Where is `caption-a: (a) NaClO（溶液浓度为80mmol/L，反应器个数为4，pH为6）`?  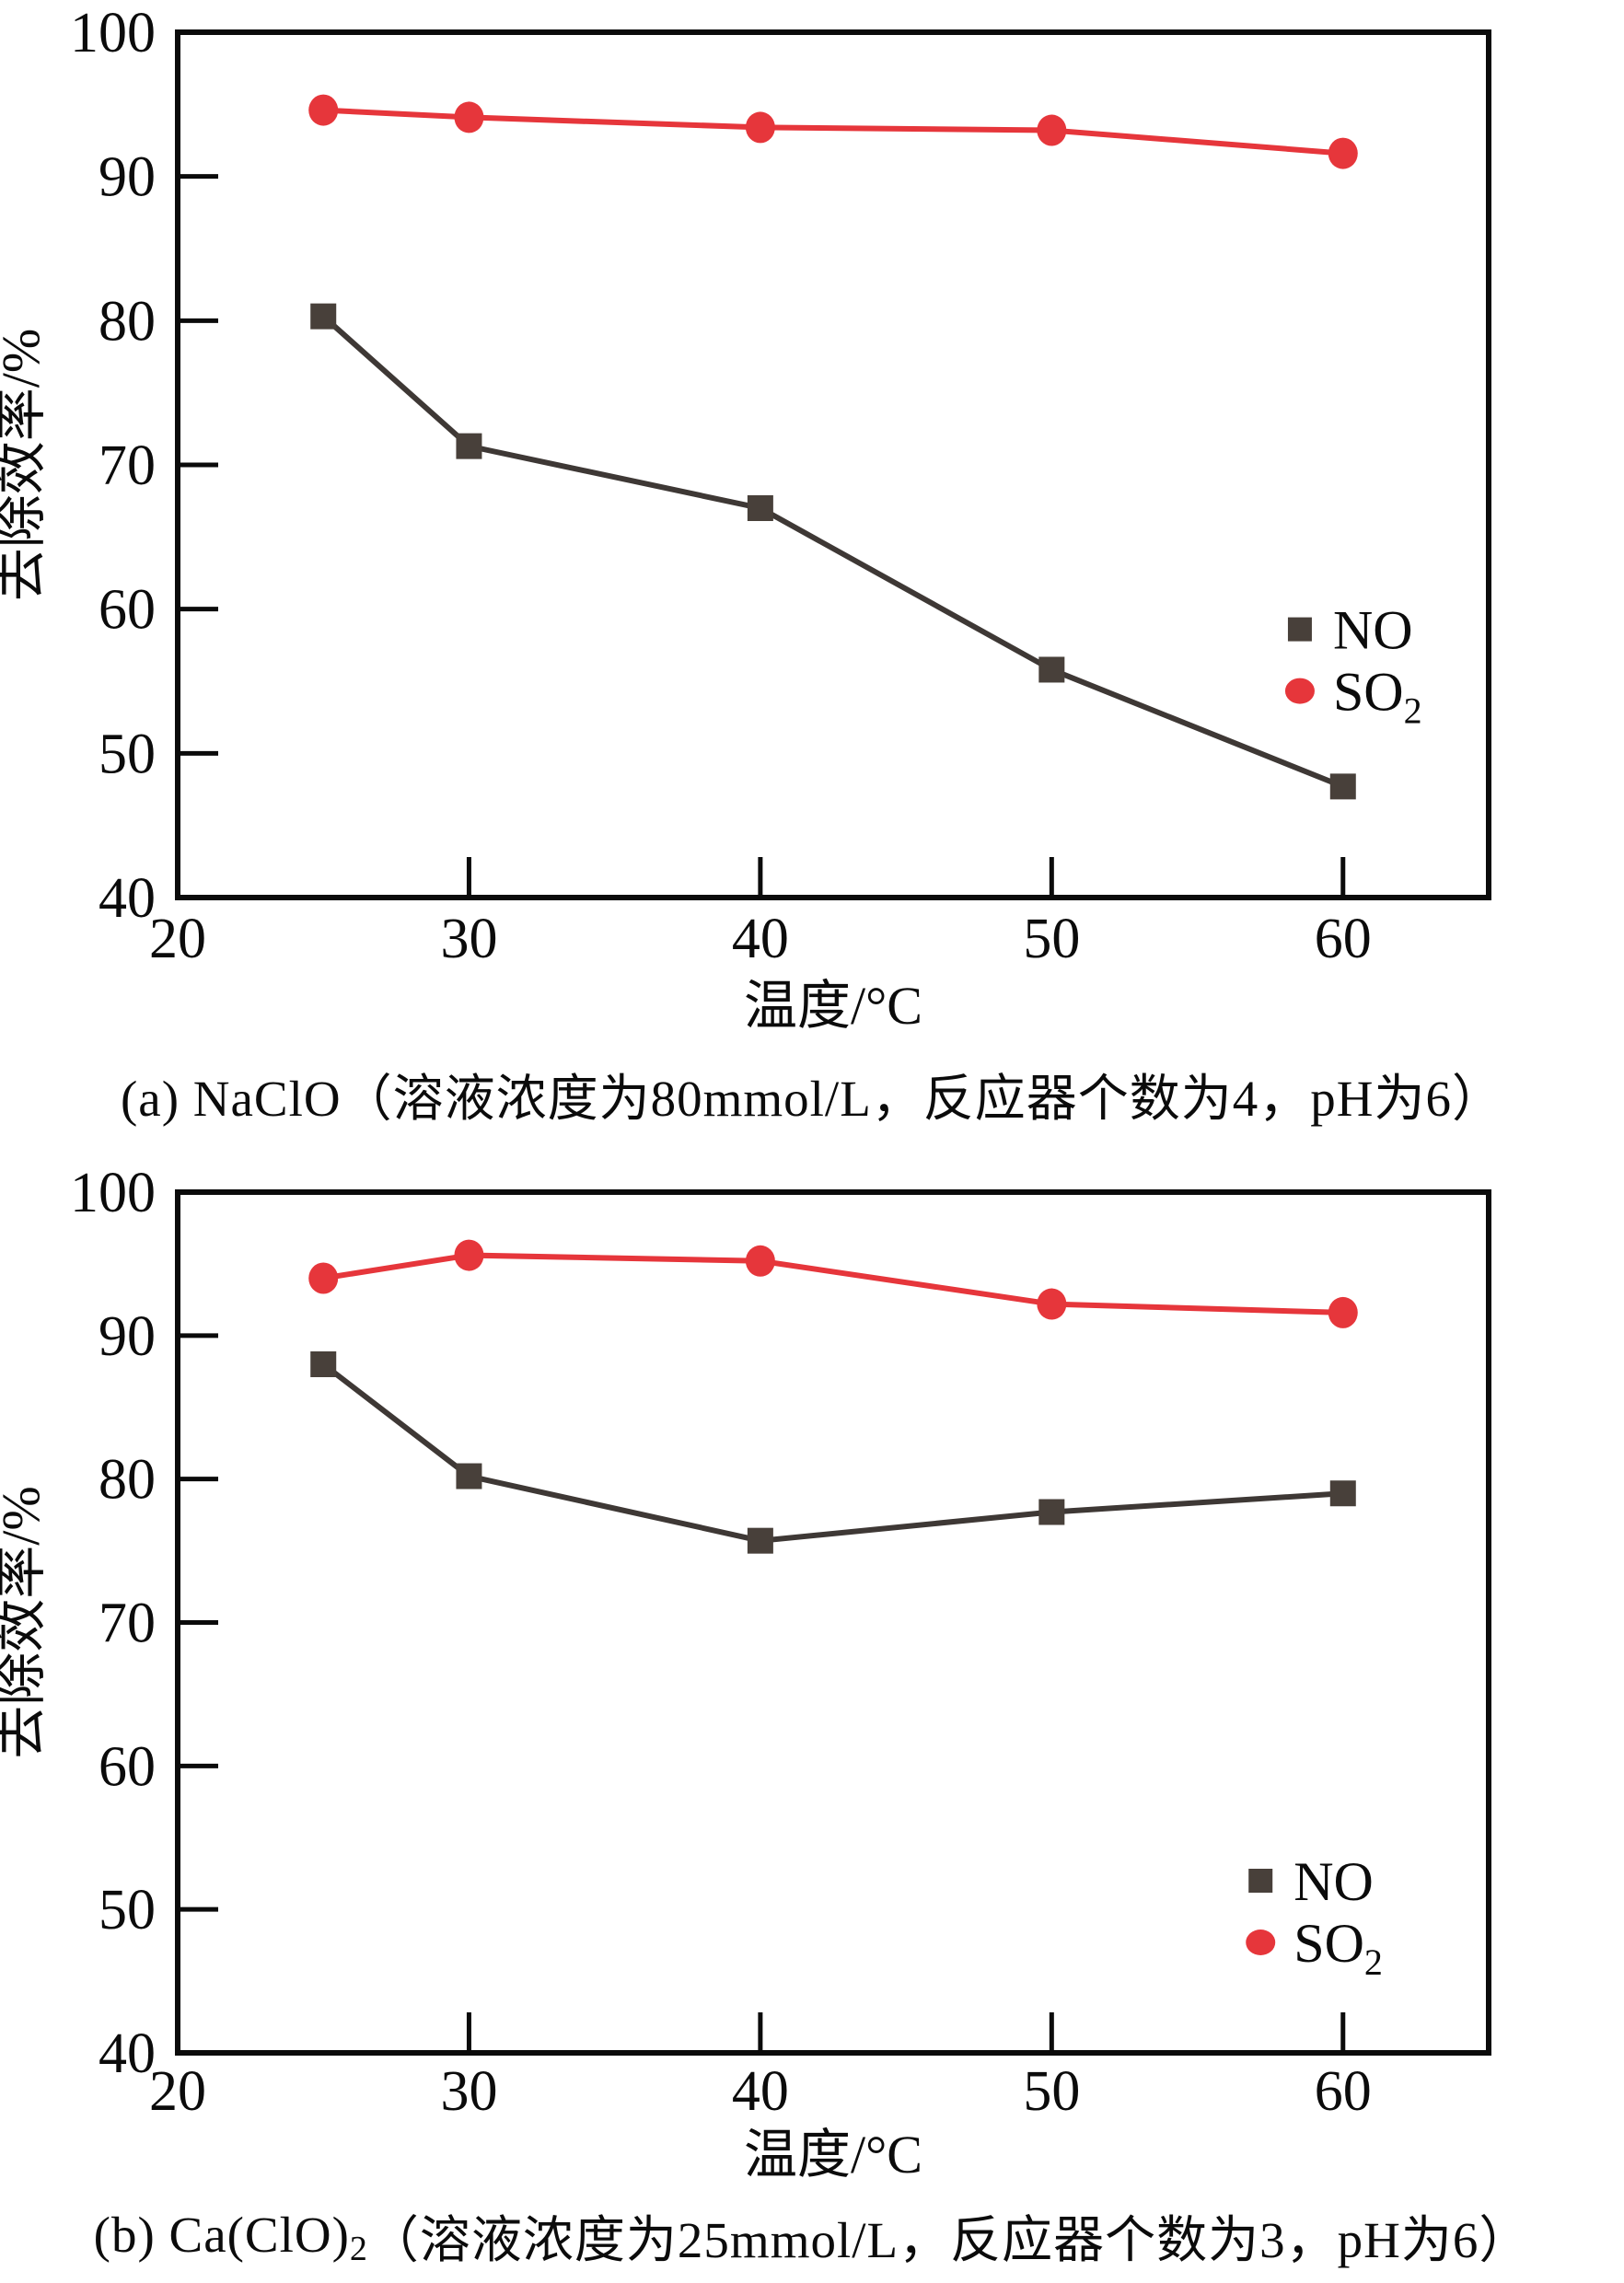 caption-a: (a) NaClO（溶液浓度为80mmol/L，反应器个数为4，pH为6） is located at coordinates (812, 1093).